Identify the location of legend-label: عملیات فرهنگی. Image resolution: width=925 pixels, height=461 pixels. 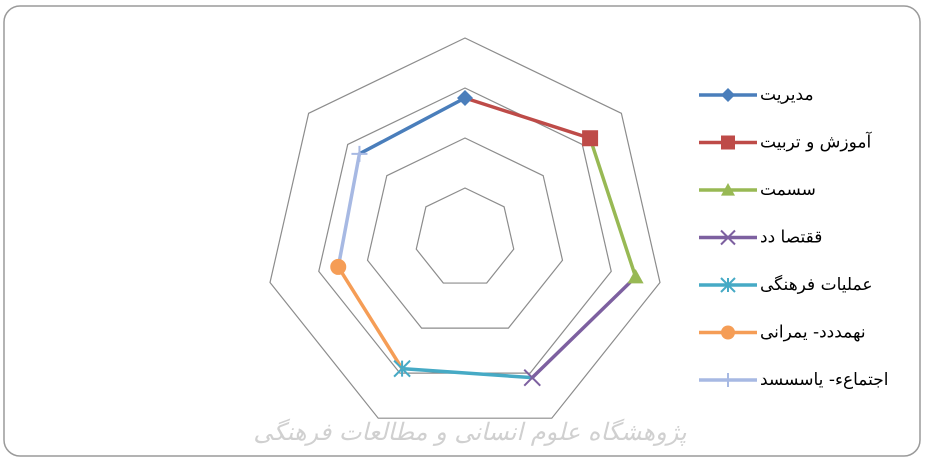
(816, 284).